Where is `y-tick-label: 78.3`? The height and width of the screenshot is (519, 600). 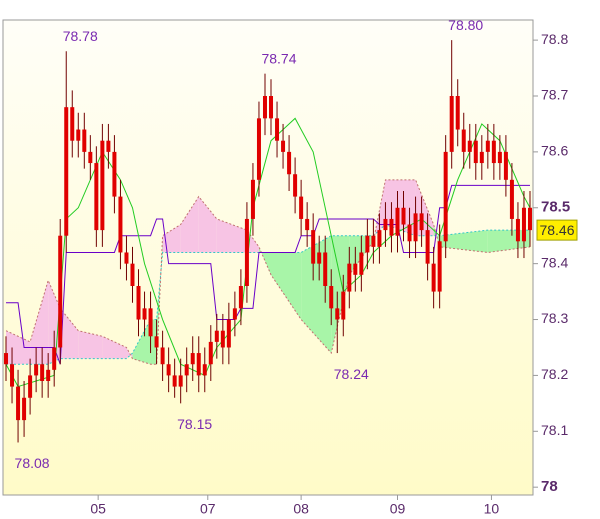 y-tick-label: 78.3 is located at coordinates (554, 318).